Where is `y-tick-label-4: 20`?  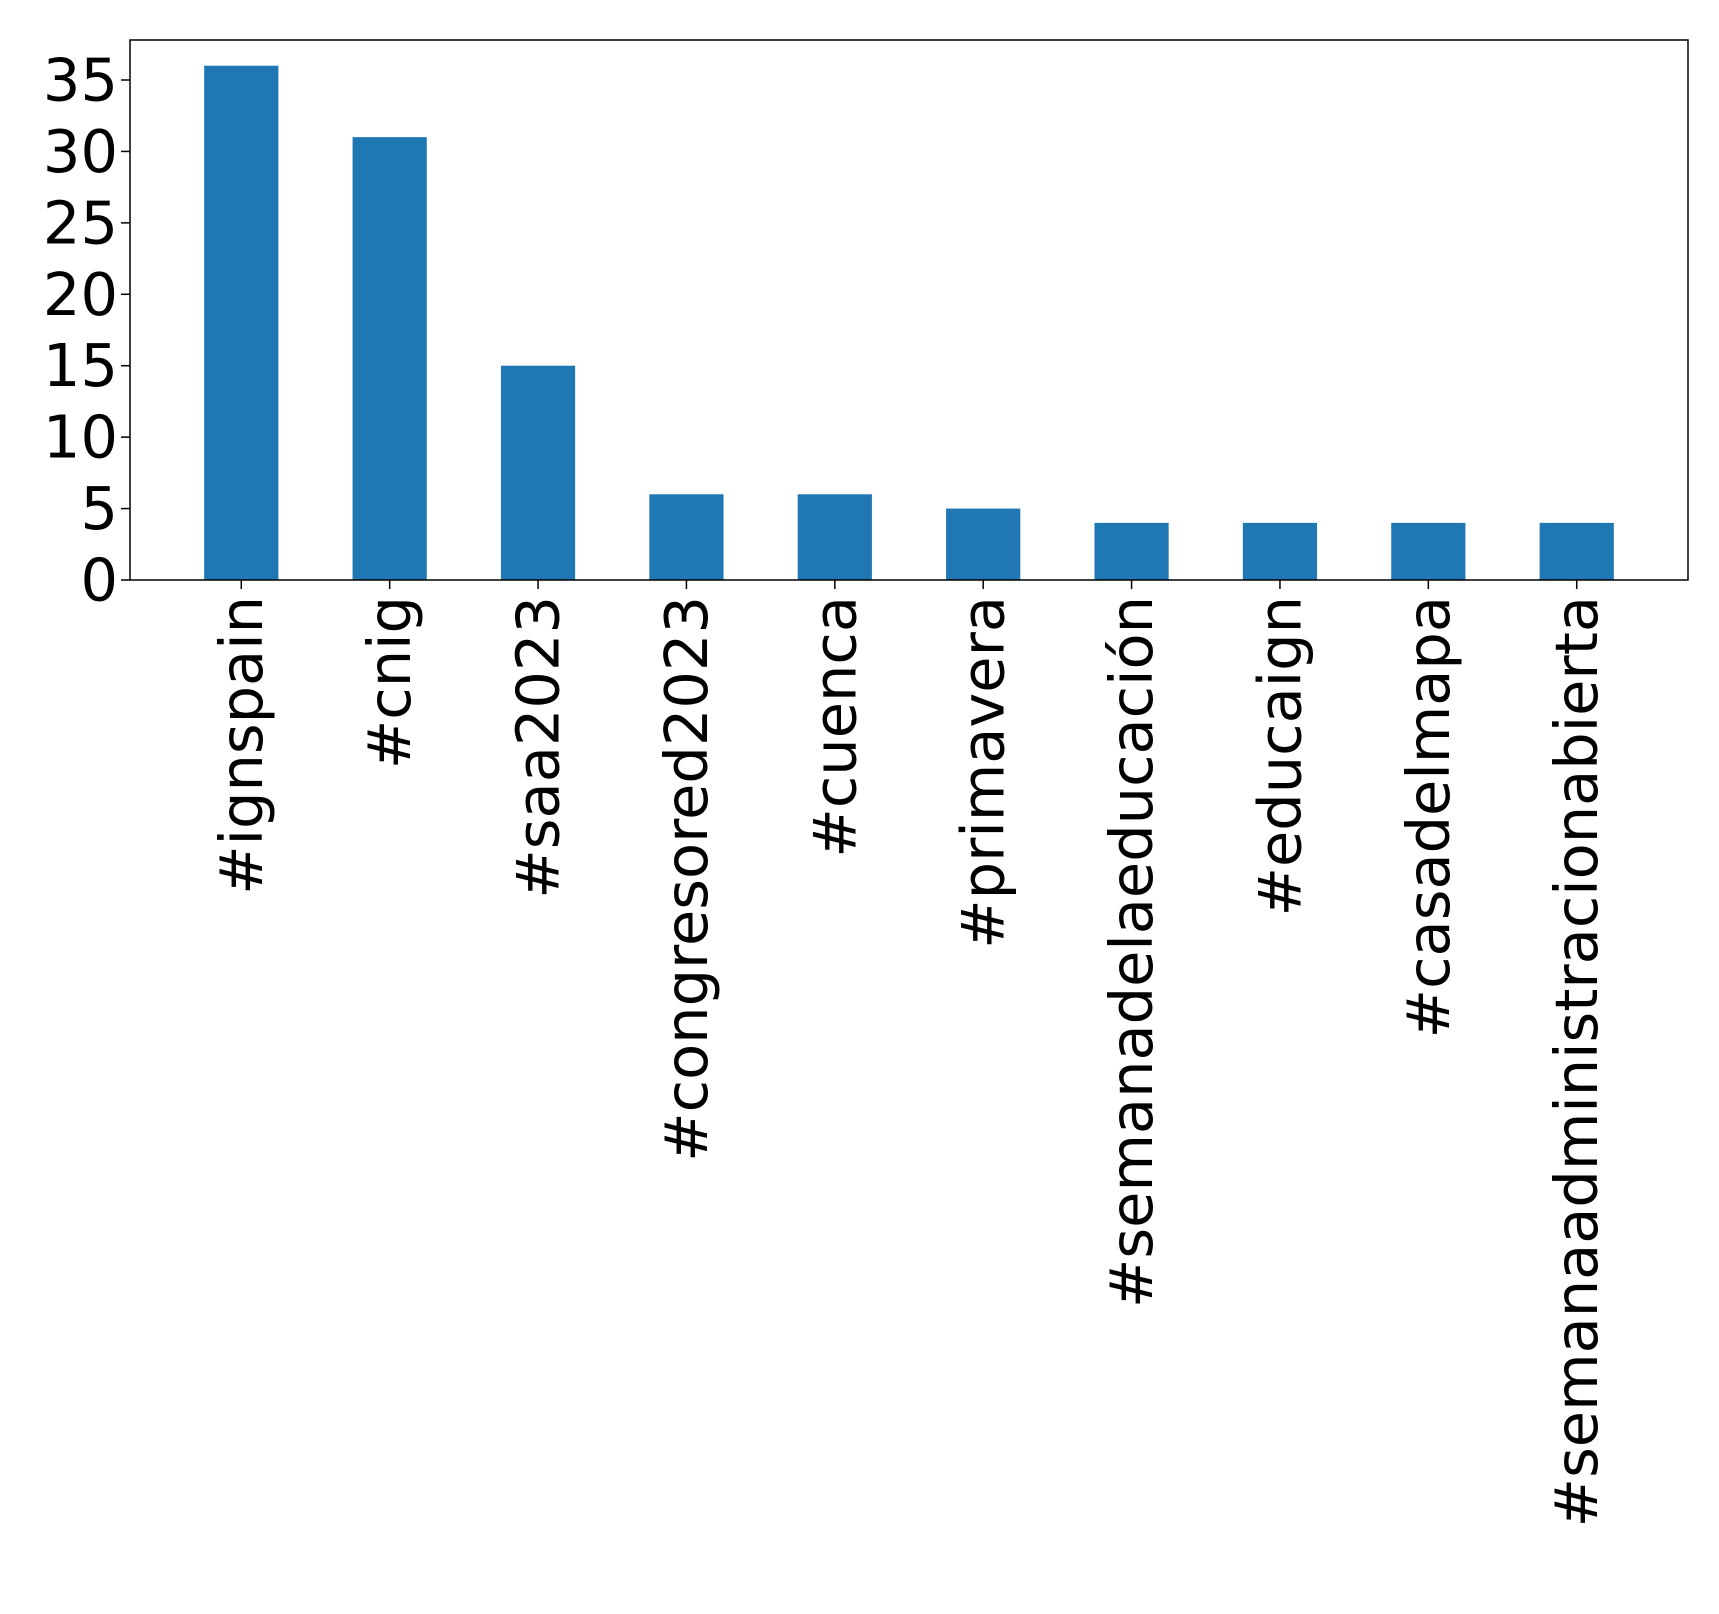 y-tick-label-4: 20 is located at coordinates (80, 294).